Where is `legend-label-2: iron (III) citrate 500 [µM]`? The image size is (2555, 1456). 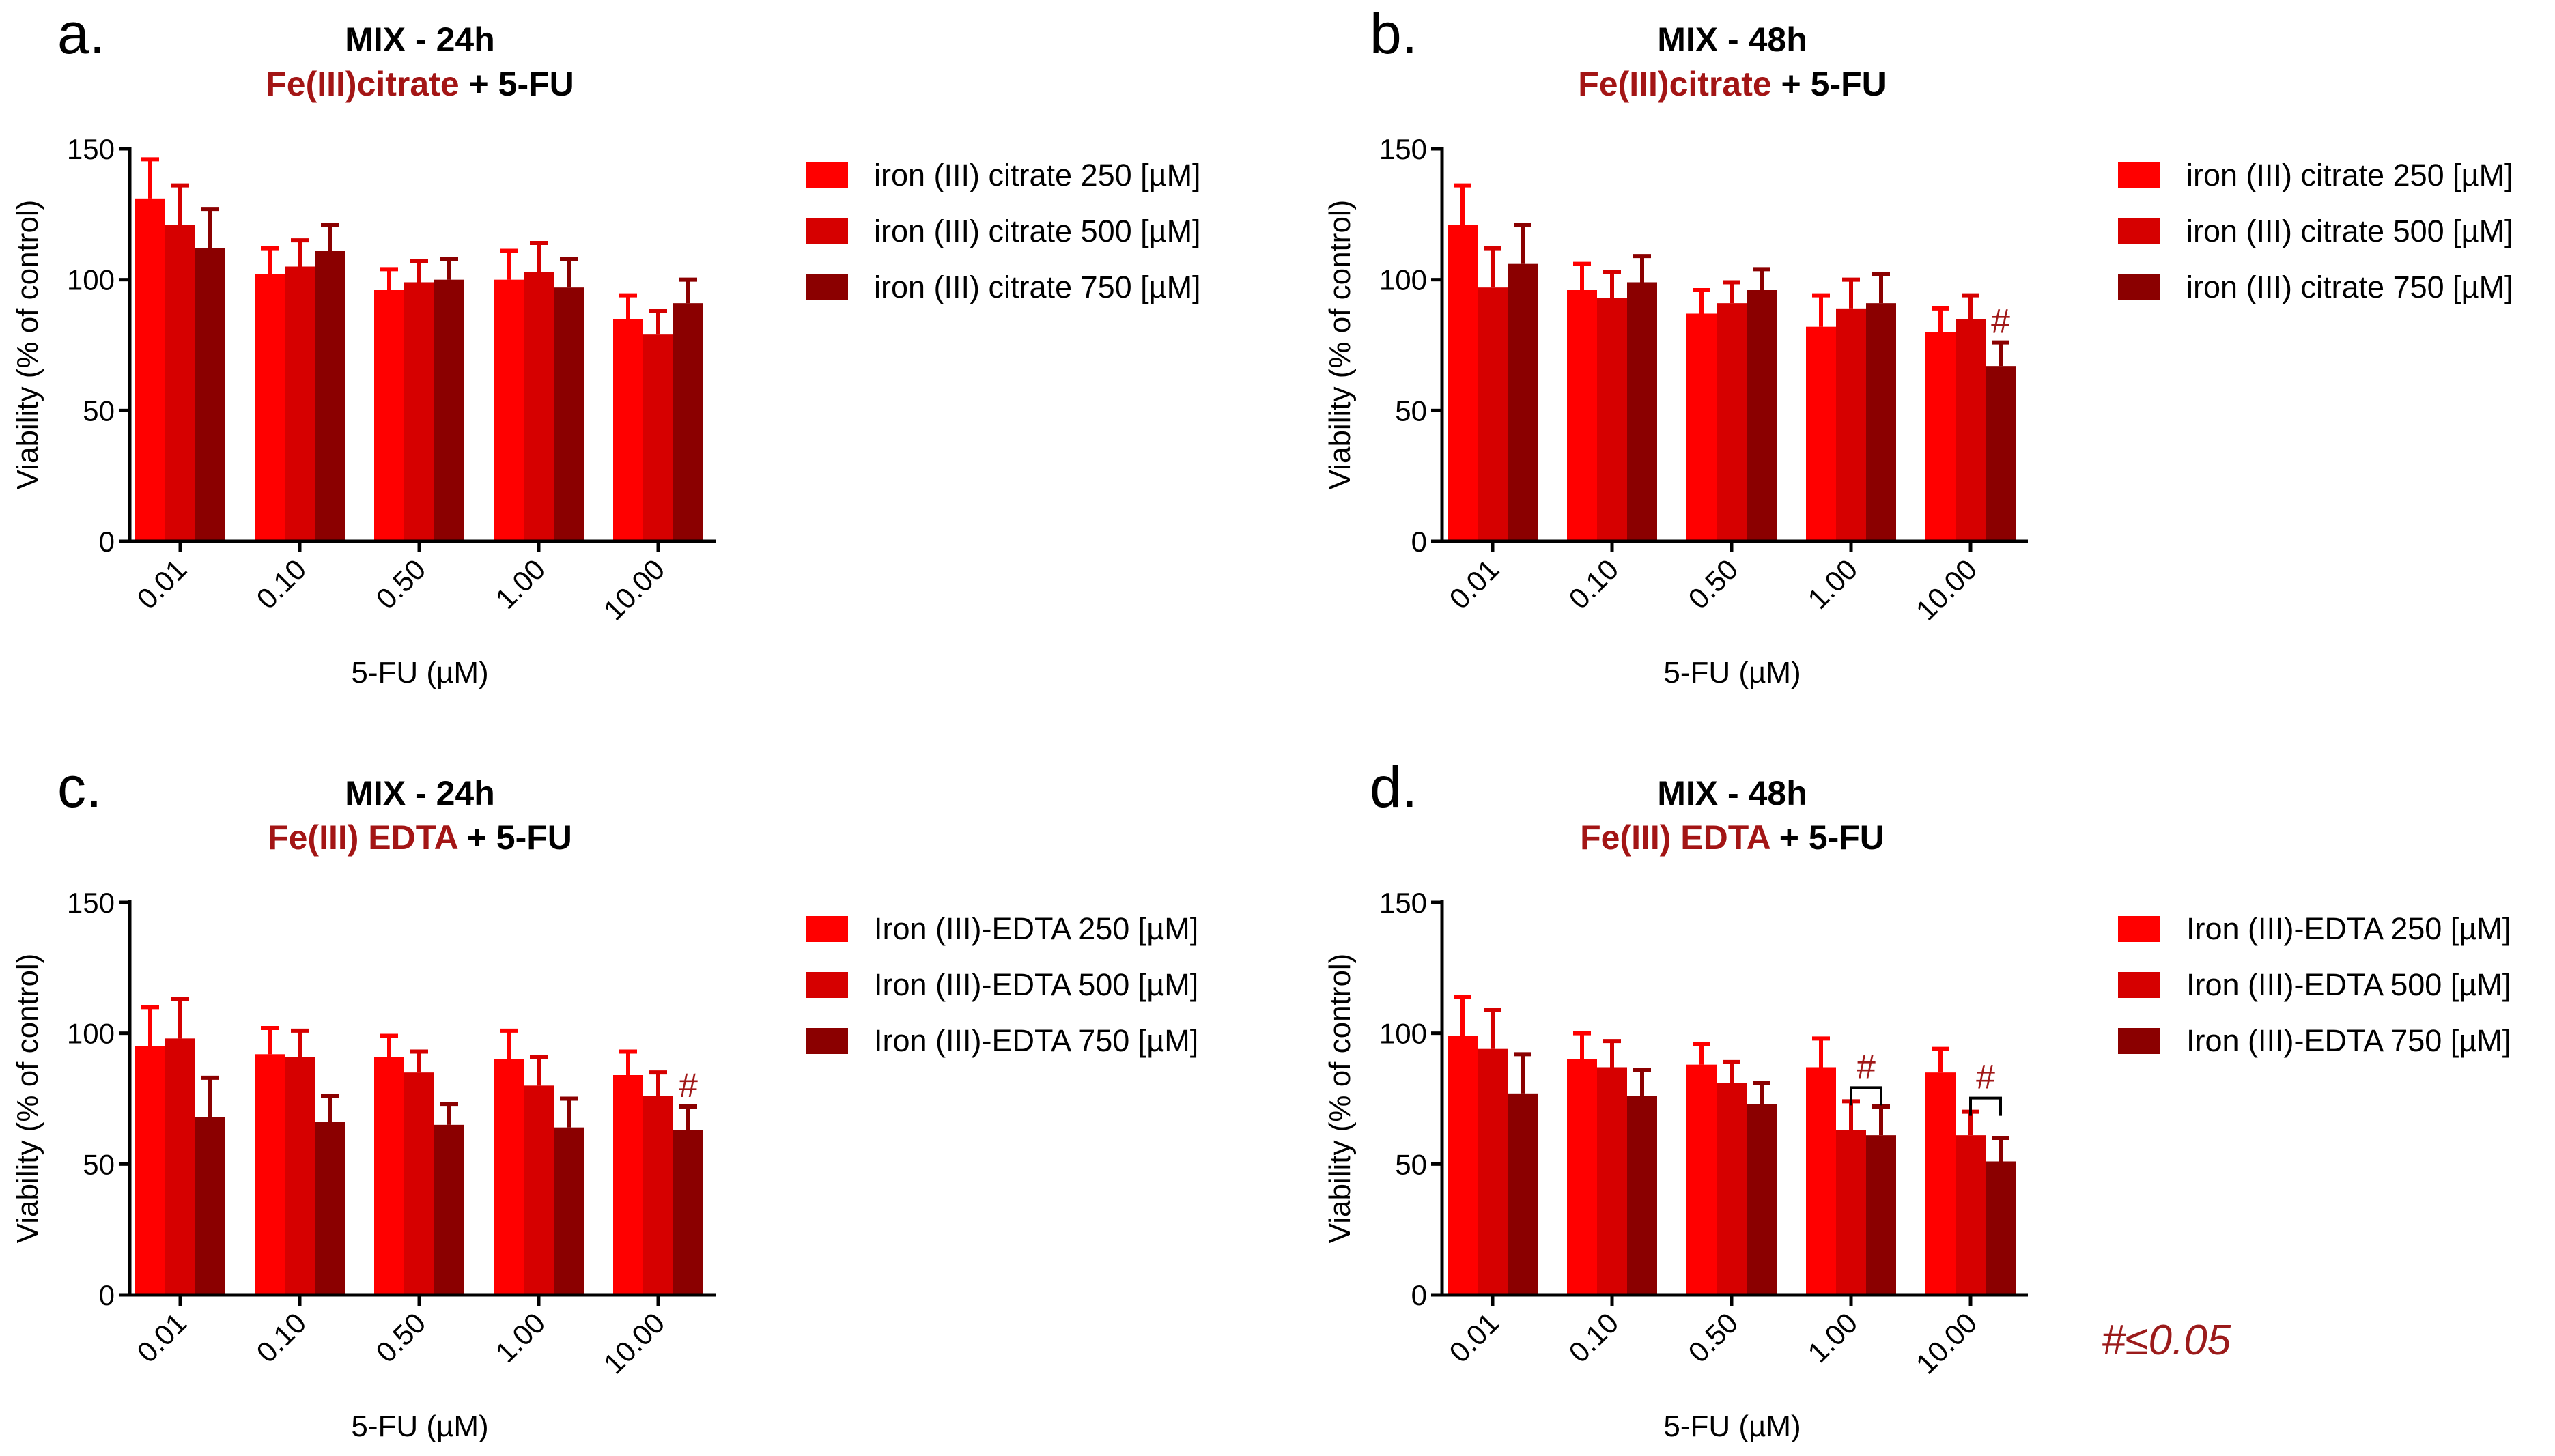
legend-label-2: iron (III) citrate 500 [µM] is located at coordinates (2349, 231).